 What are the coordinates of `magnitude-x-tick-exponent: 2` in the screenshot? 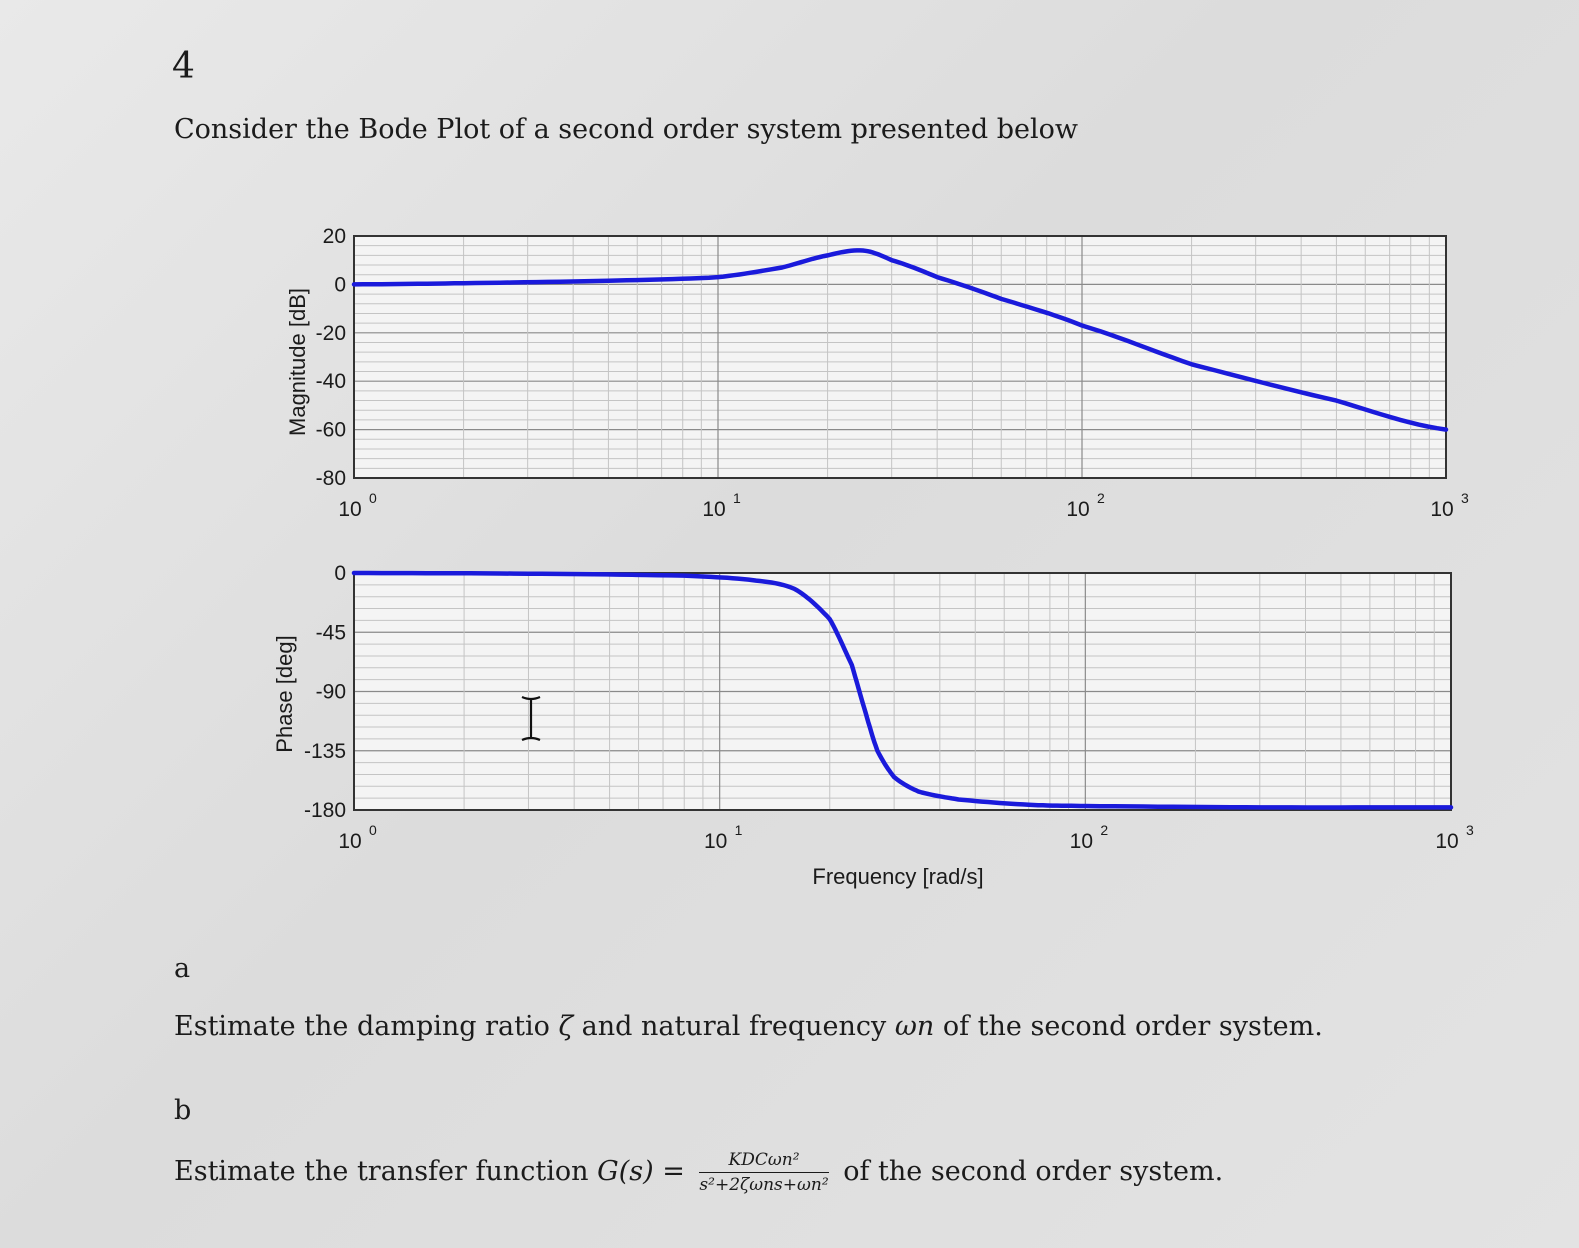 It's located at (1101, 498).